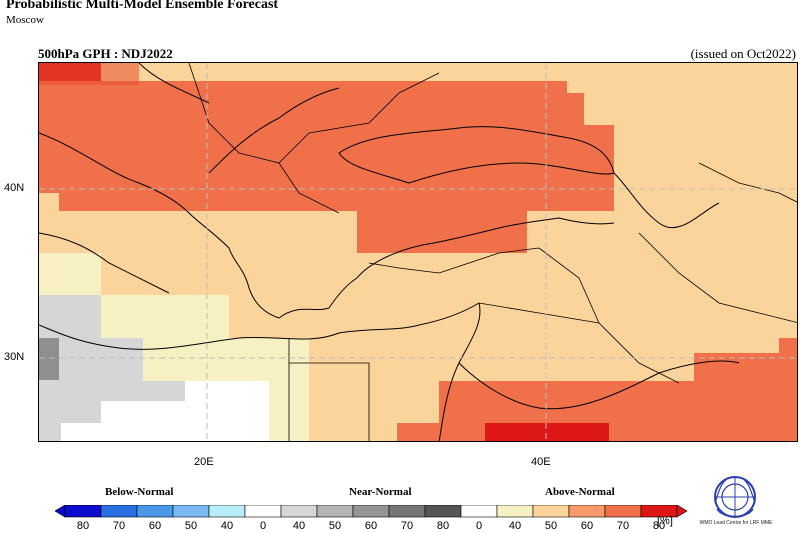  I want to click on field-label: 500hPa GPH : NDJ2022, so click(105, 53).